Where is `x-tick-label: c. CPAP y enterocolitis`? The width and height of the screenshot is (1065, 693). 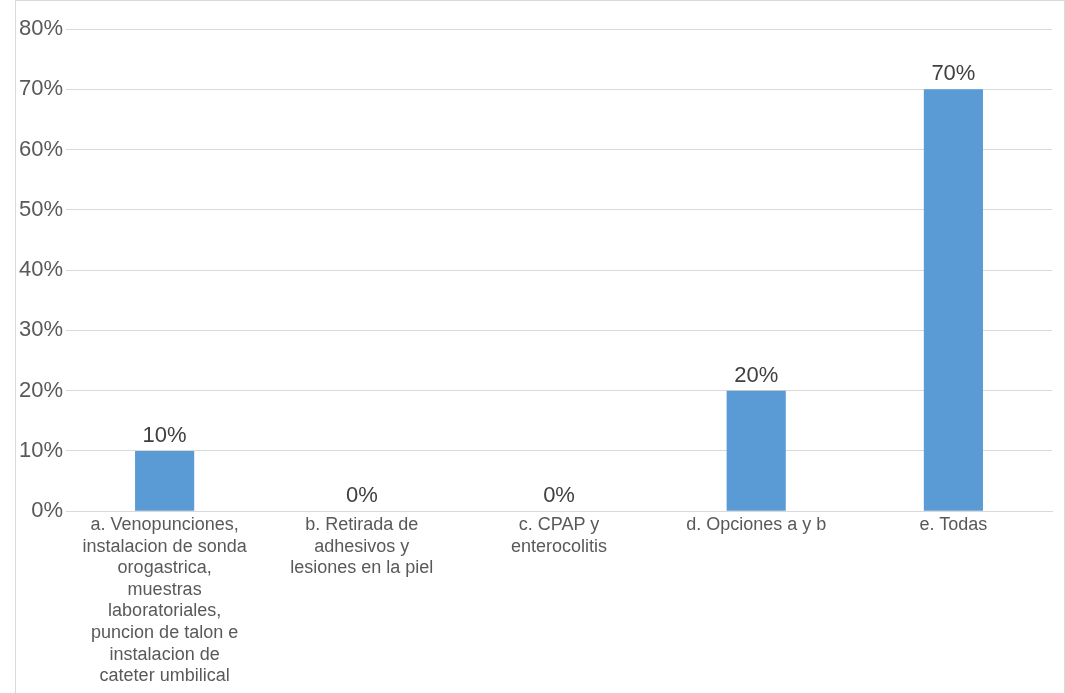
x-tick-label: c. CPAP y enterocolitis is located at coordinates (559, 534).